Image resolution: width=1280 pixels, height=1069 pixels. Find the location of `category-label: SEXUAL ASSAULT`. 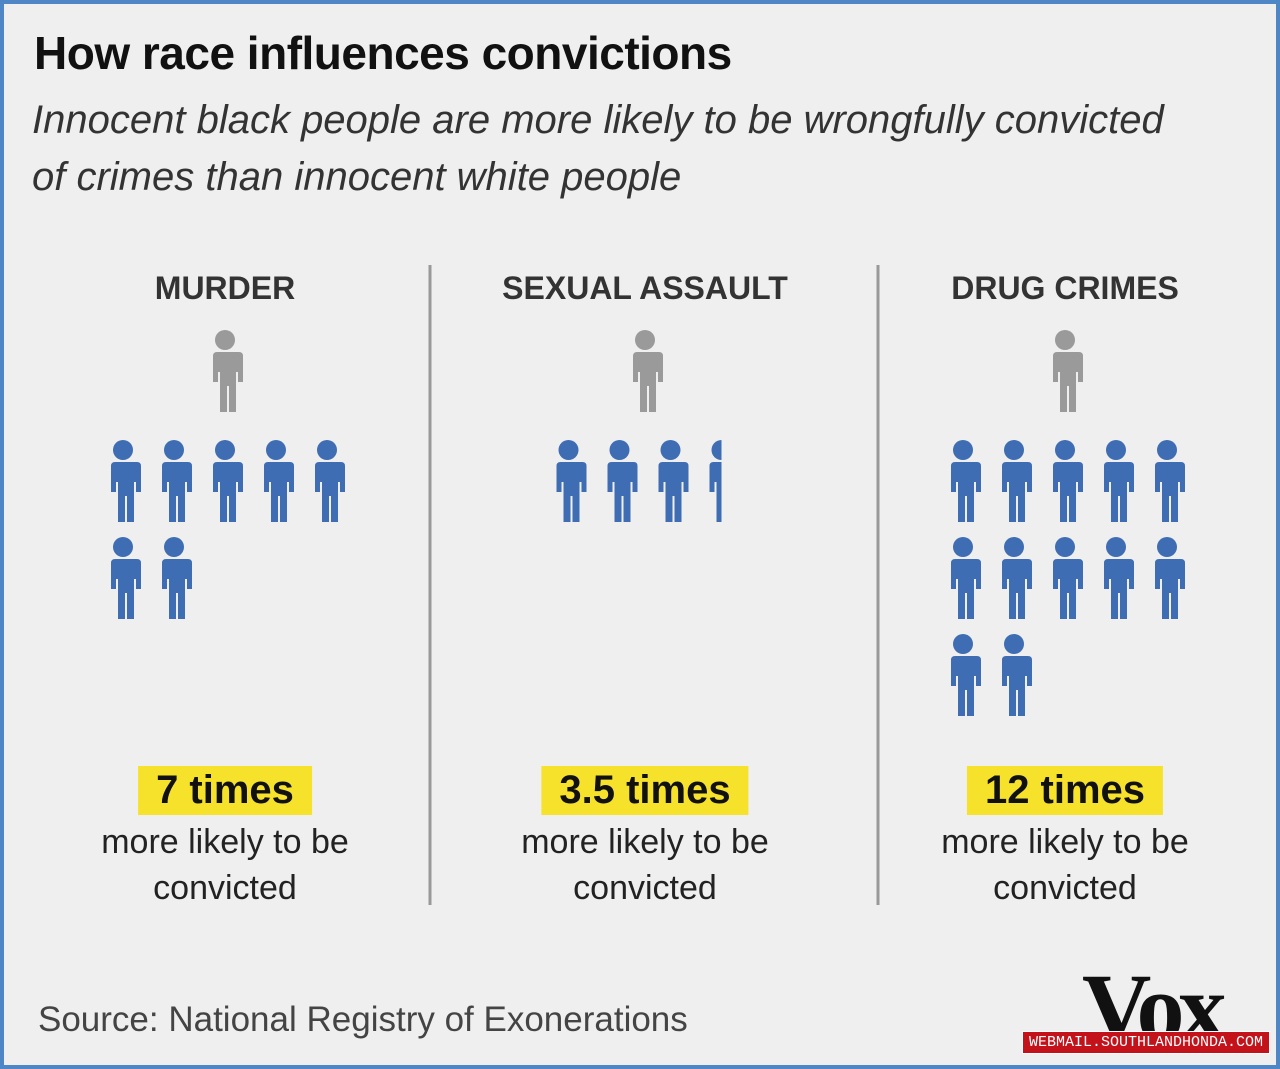

category-label: SEXUAL ASSAULT is located at coordinates (645, 288).